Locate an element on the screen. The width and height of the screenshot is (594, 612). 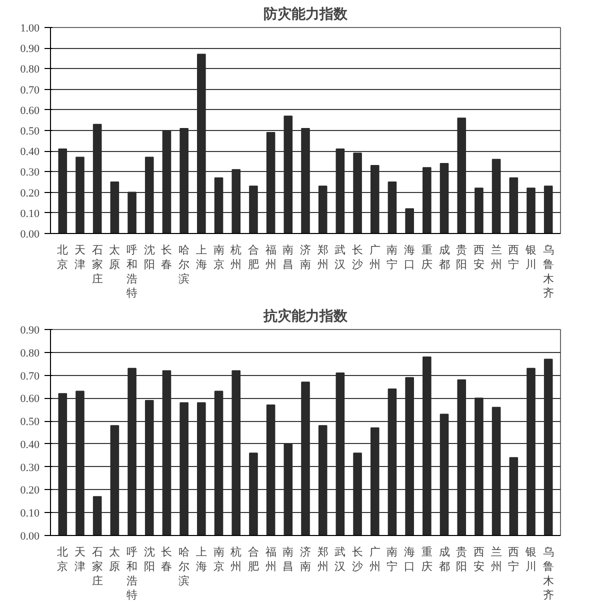
chart-title: 抗灾能力指数 is located at coordinates (305, 316).